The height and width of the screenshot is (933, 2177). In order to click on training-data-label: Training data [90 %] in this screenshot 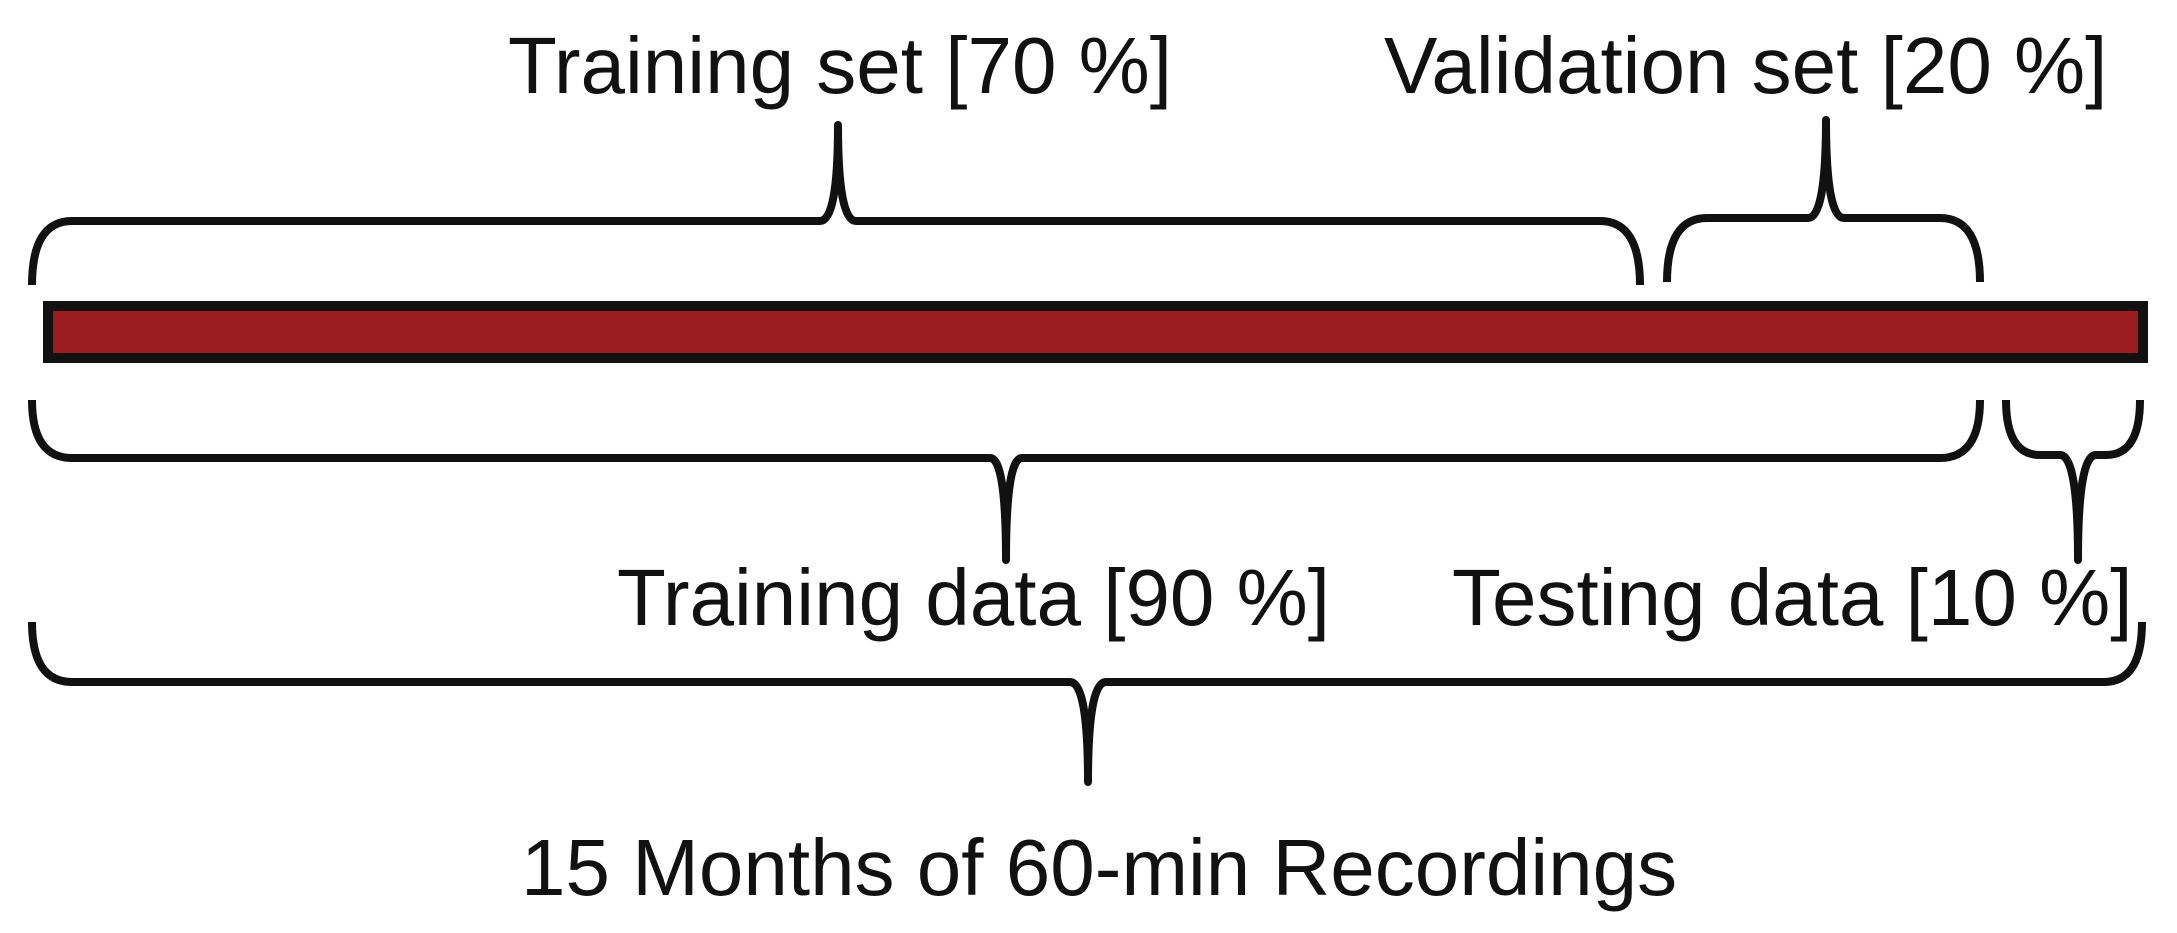, I will do `click(974, 597)`.